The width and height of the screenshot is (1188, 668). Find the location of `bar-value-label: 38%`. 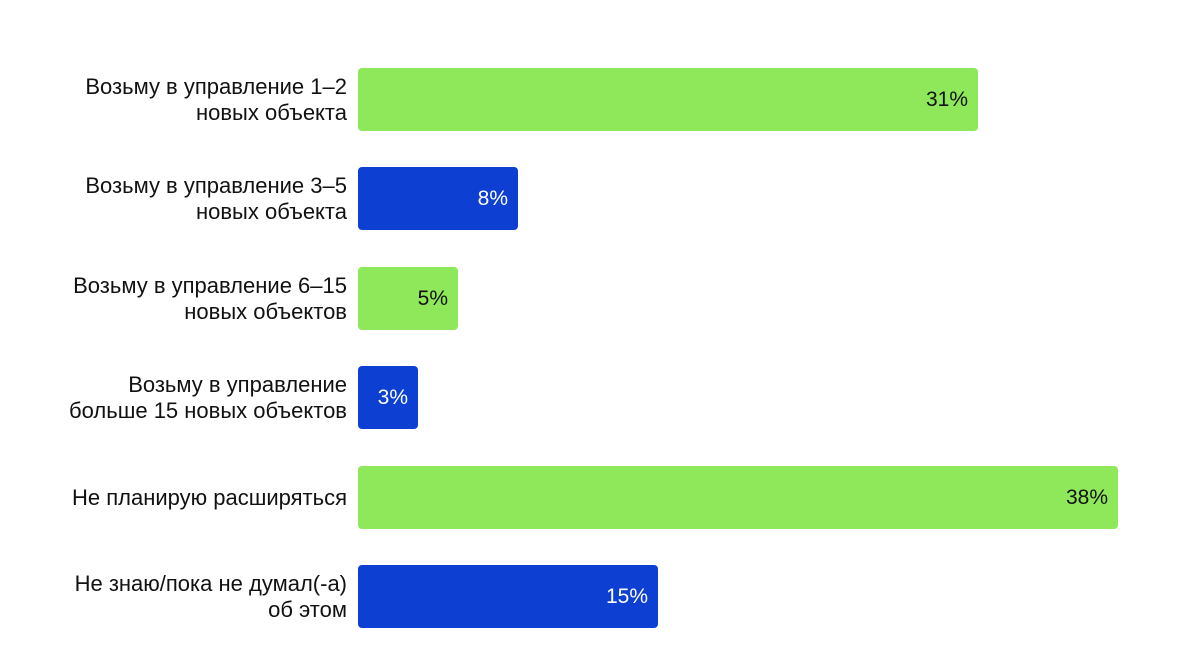

bar-value-label: 38% is located at coordinates (1086, 497).